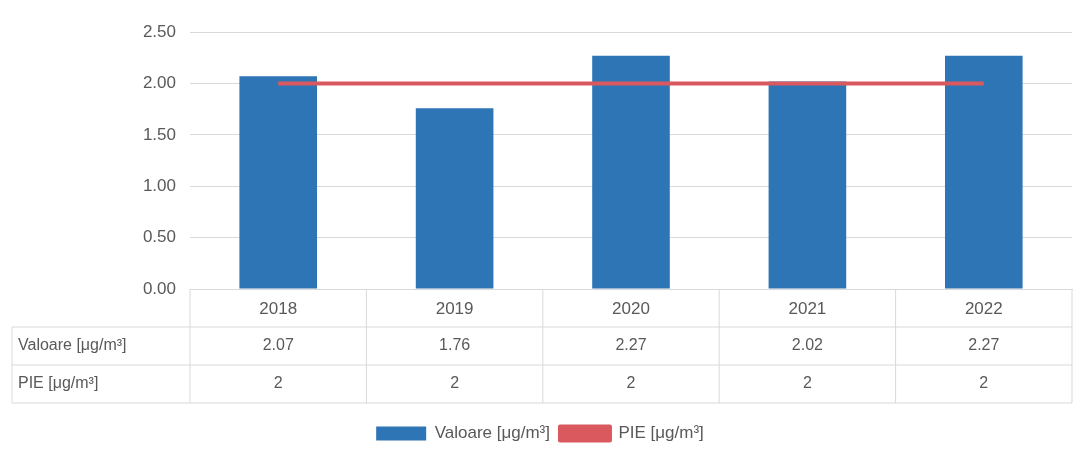  I want to click on x-tick-label: 2020, so click(631, 308).